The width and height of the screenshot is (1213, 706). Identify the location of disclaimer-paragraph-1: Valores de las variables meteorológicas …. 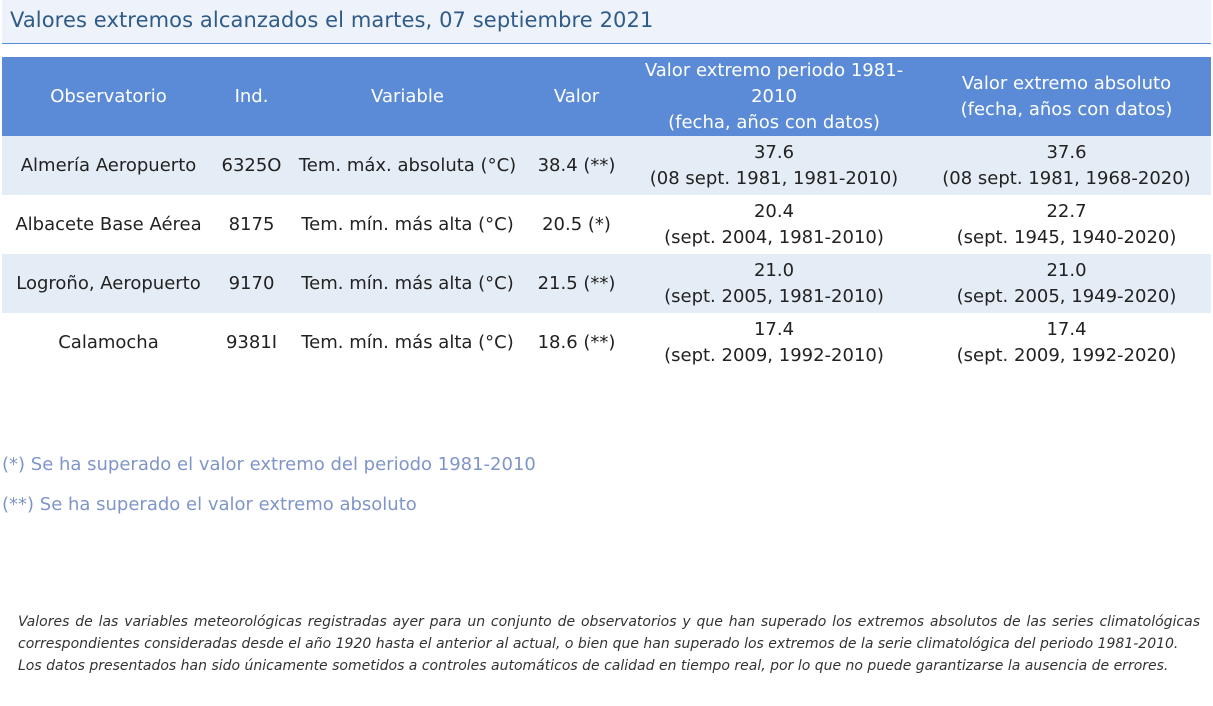
(609, 633).